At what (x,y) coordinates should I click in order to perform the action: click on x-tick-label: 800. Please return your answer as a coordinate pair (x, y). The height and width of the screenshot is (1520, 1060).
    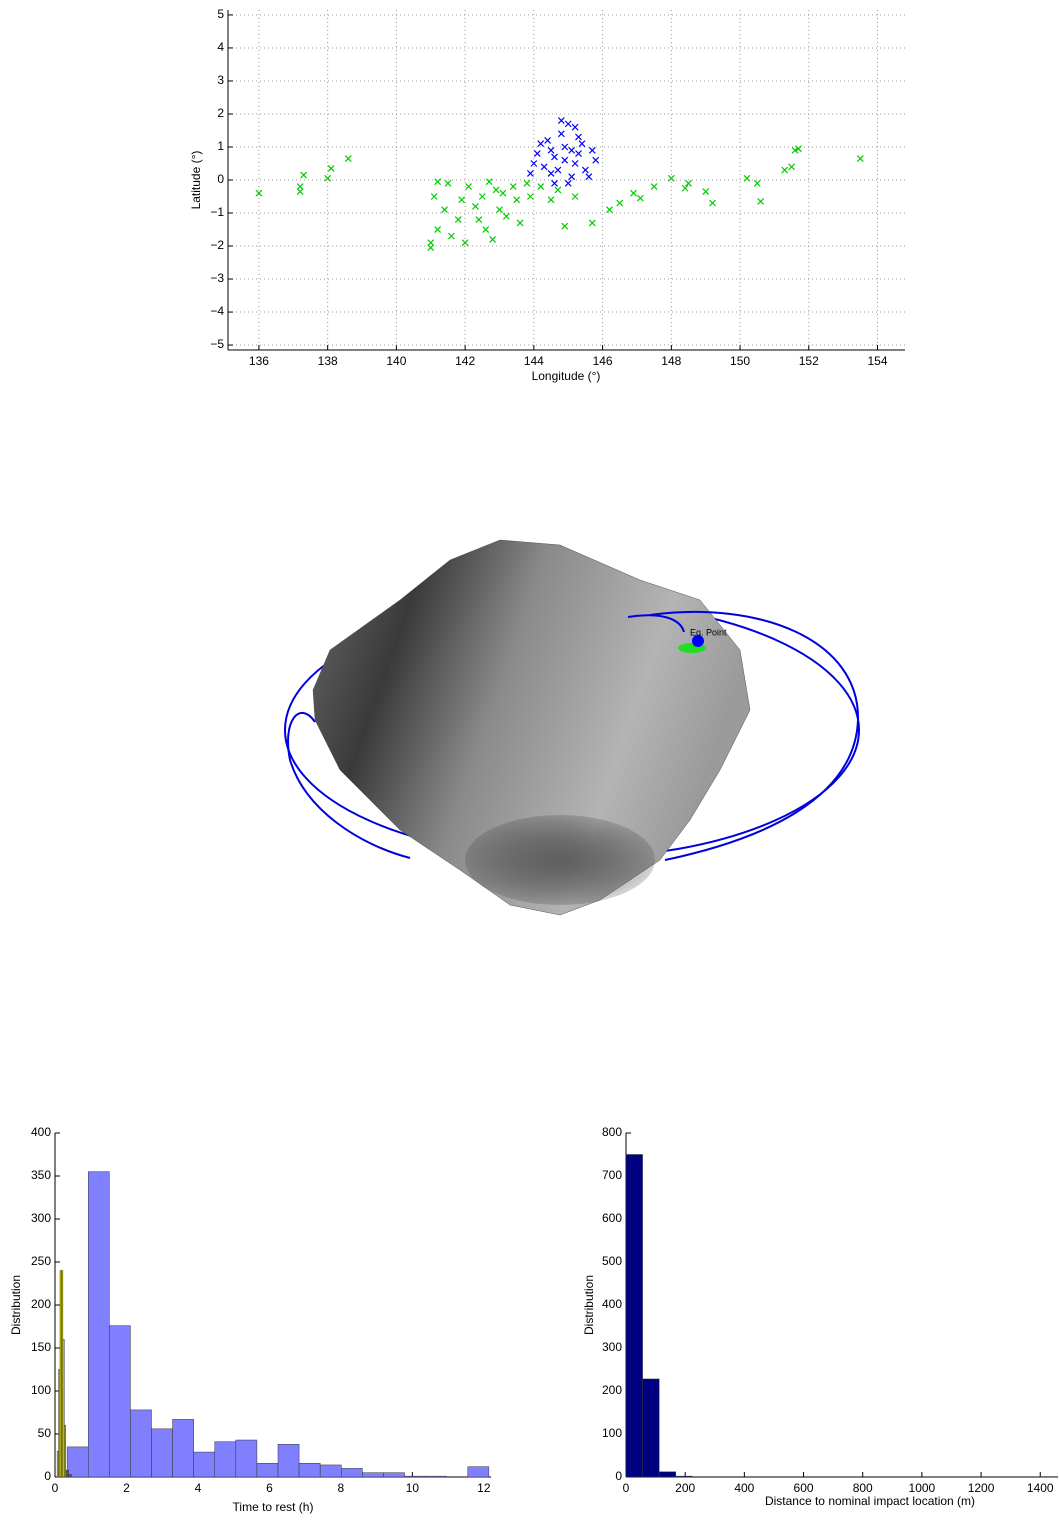
    Looking at the image, I should click on (863, 1488).